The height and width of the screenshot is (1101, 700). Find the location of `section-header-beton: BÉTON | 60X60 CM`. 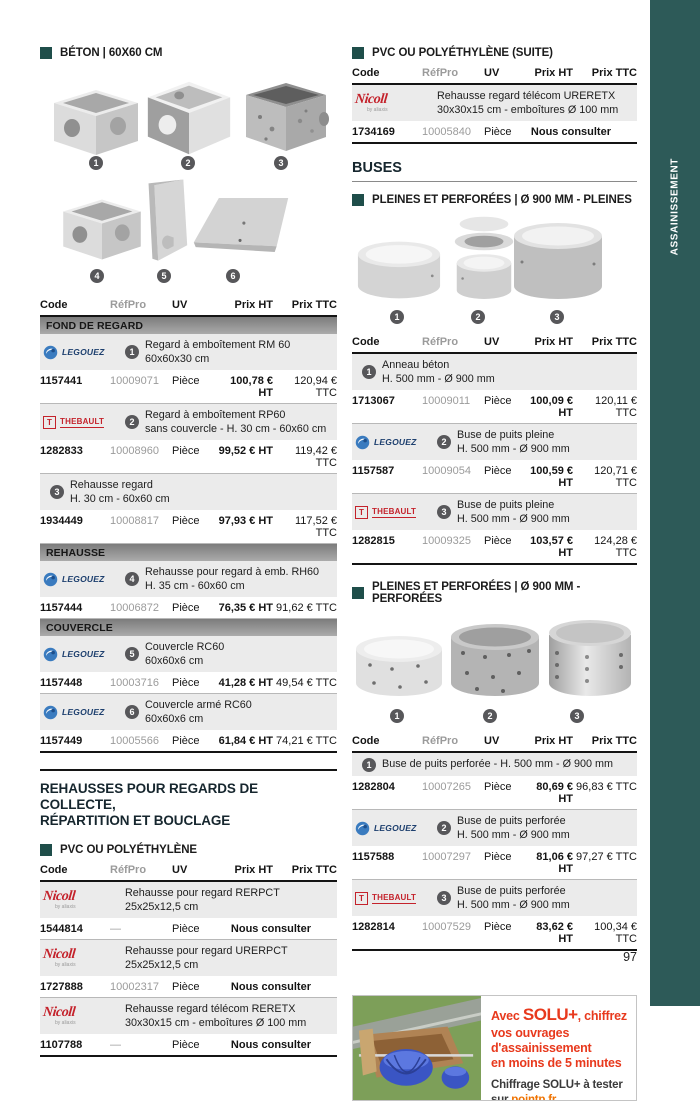

section-header-beton: BÉTON | 60X60 CM is located at coordinates (188, 53).